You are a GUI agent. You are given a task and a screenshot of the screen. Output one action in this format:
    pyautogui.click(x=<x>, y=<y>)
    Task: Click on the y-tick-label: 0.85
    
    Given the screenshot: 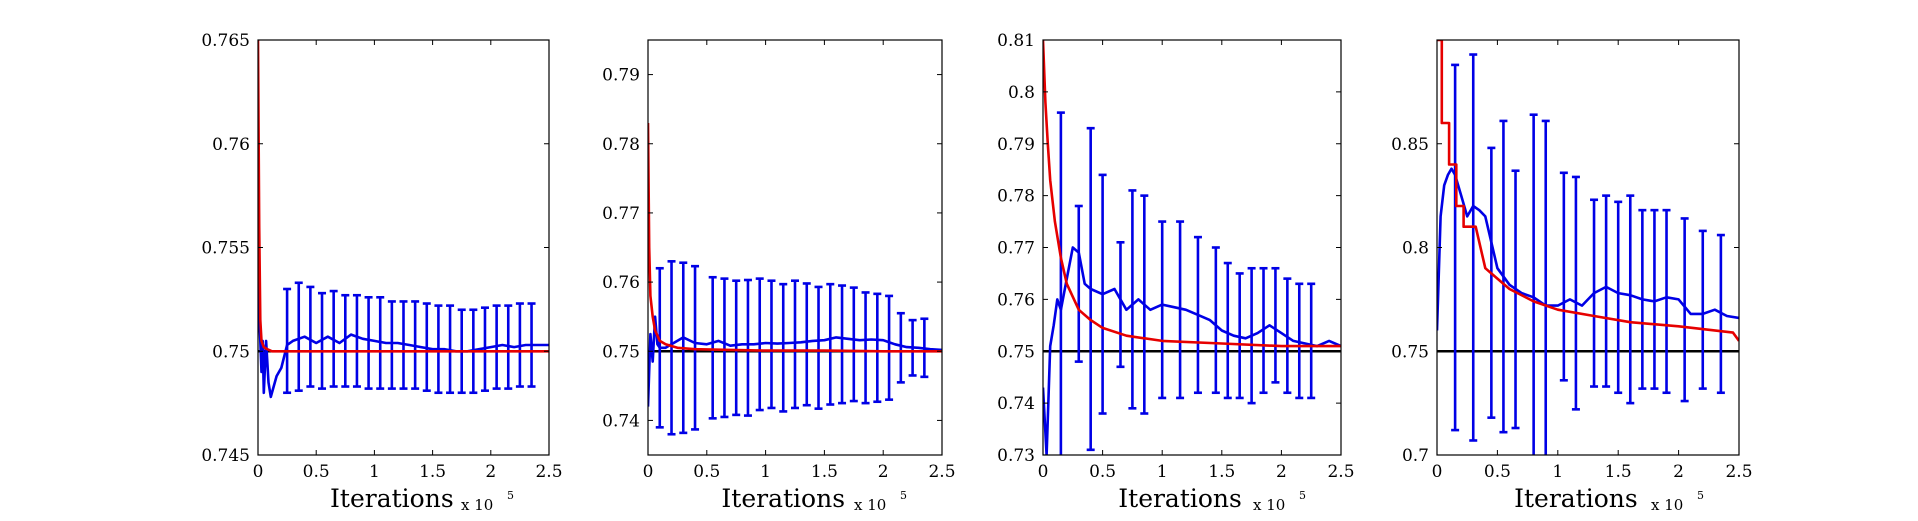 What is the action you would take?
    pyautogui.click(x=1410, y=145)
    